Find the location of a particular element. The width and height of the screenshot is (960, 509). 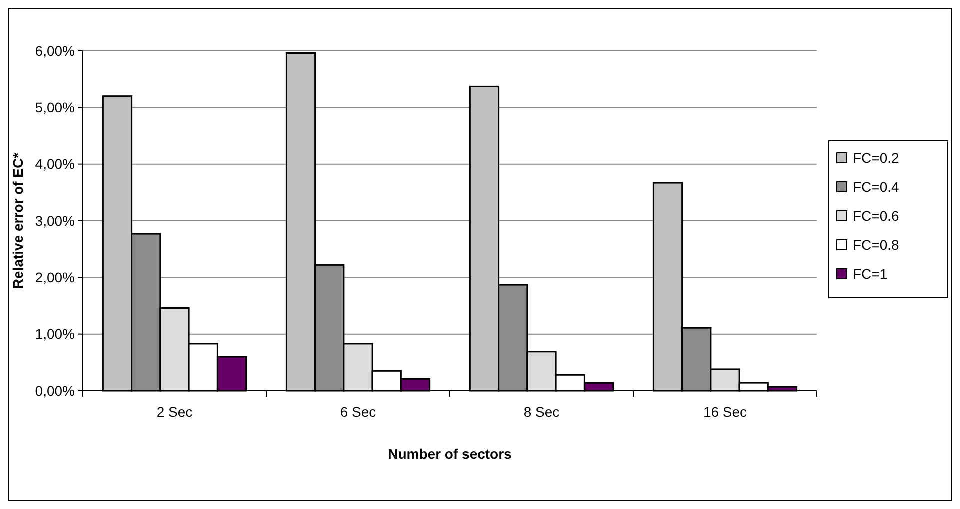

y-tick-label: 4,00% is located at coordinates (55, 164).